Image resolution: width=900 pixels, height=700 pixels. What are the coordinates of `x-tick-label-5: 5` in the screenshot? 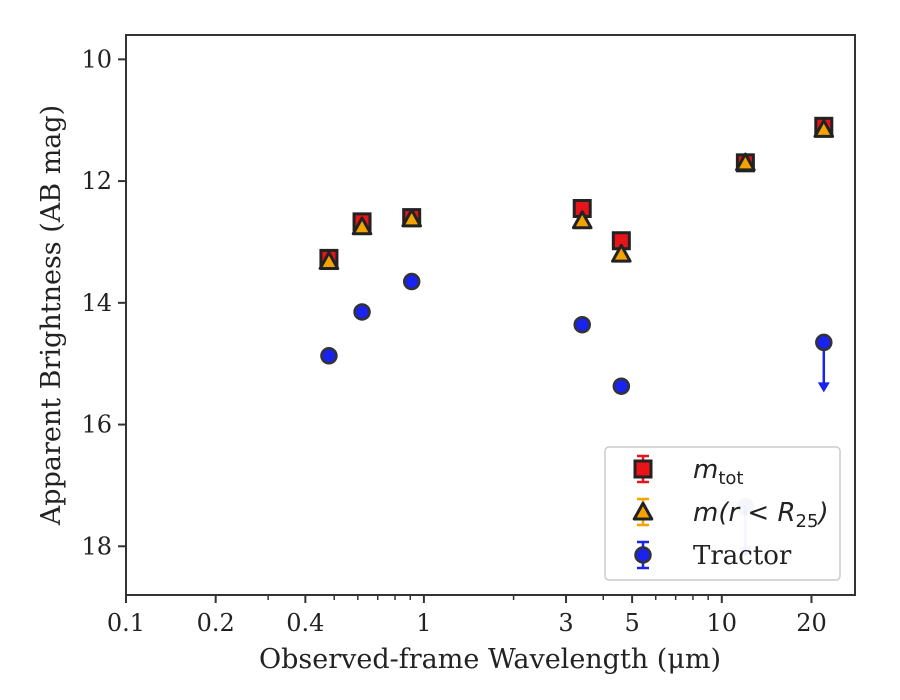 It's located at (631, 623).